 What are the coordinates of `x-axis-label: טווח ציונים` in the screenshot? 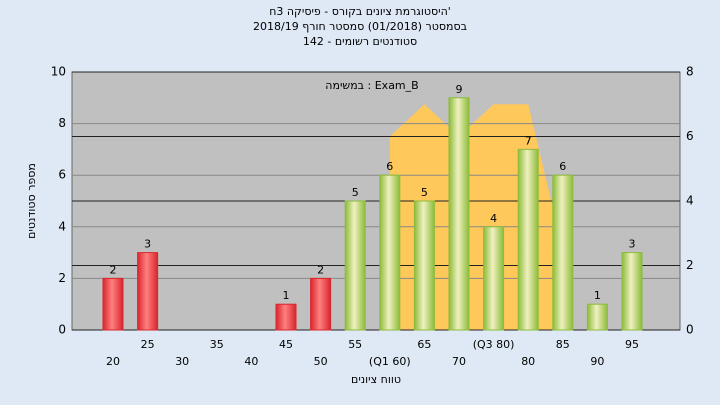 It's located at (376, 379).